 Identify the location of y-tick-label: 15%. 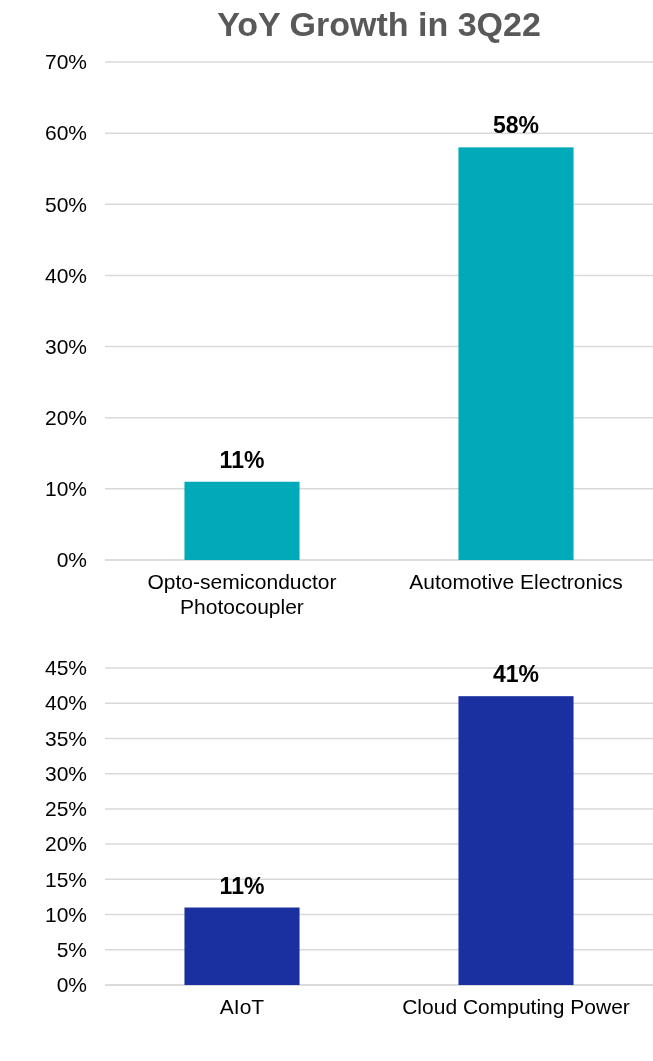
(65, 879).